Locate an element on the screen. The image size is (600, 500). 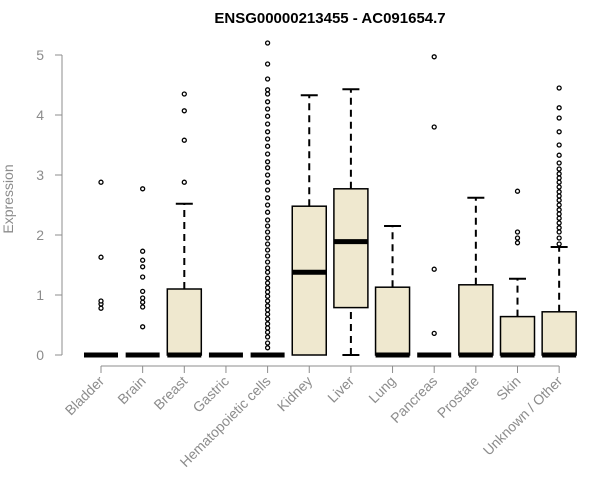
box-lung is located at coordinates (392, 291).